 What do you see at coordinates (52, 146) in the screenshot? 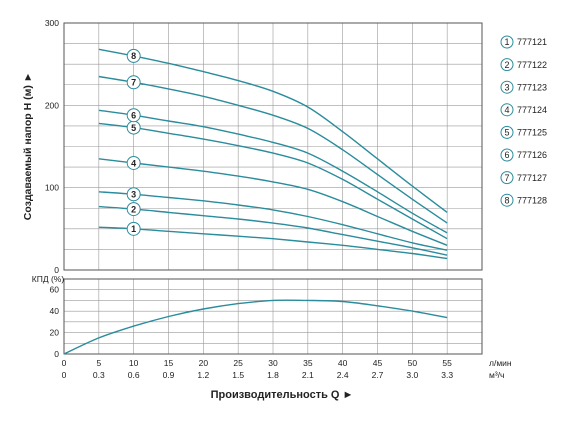
I see `head-y-ticks: 0 100 200 300` at bounding box center [52, 146].